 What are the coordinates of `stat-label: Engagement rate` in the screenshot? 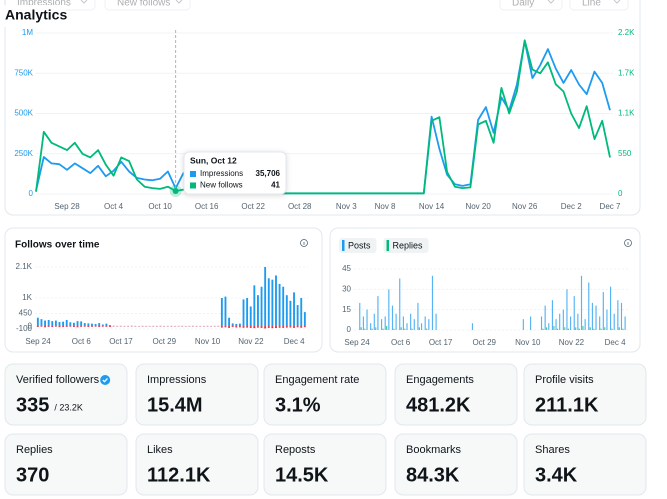 It's located at (317, 380).